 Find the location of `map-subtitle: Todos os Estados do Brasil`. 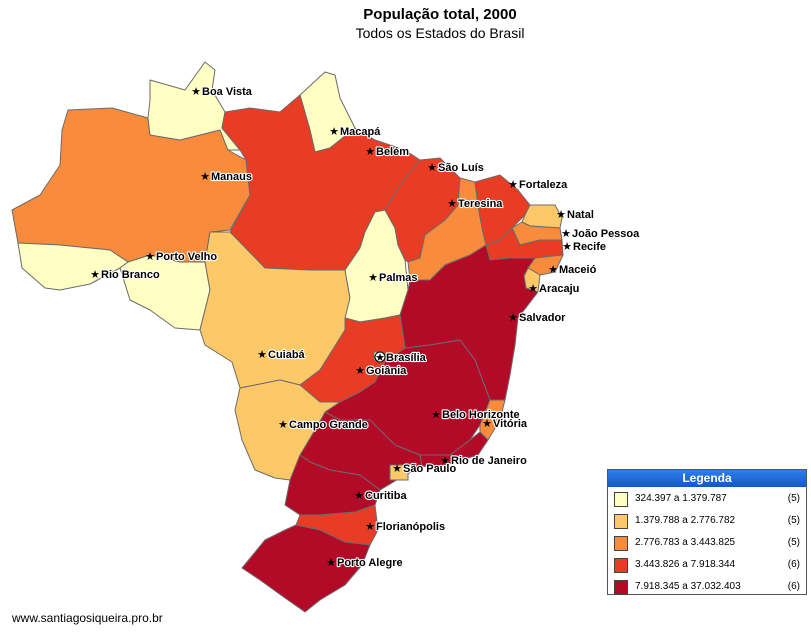

map-subtitle: Todos os Estados do Brasil is located at coordinates (440, 33).